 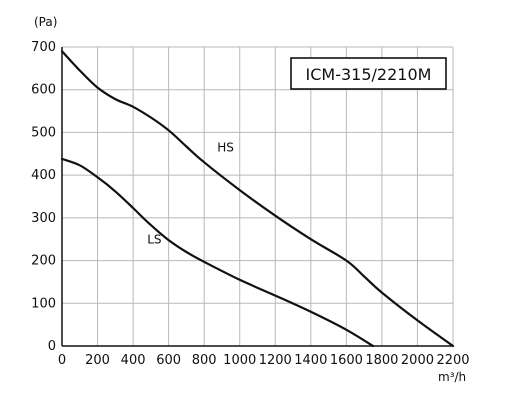 I want to click on y-tick-label: 400, so click(x=43, y=175).